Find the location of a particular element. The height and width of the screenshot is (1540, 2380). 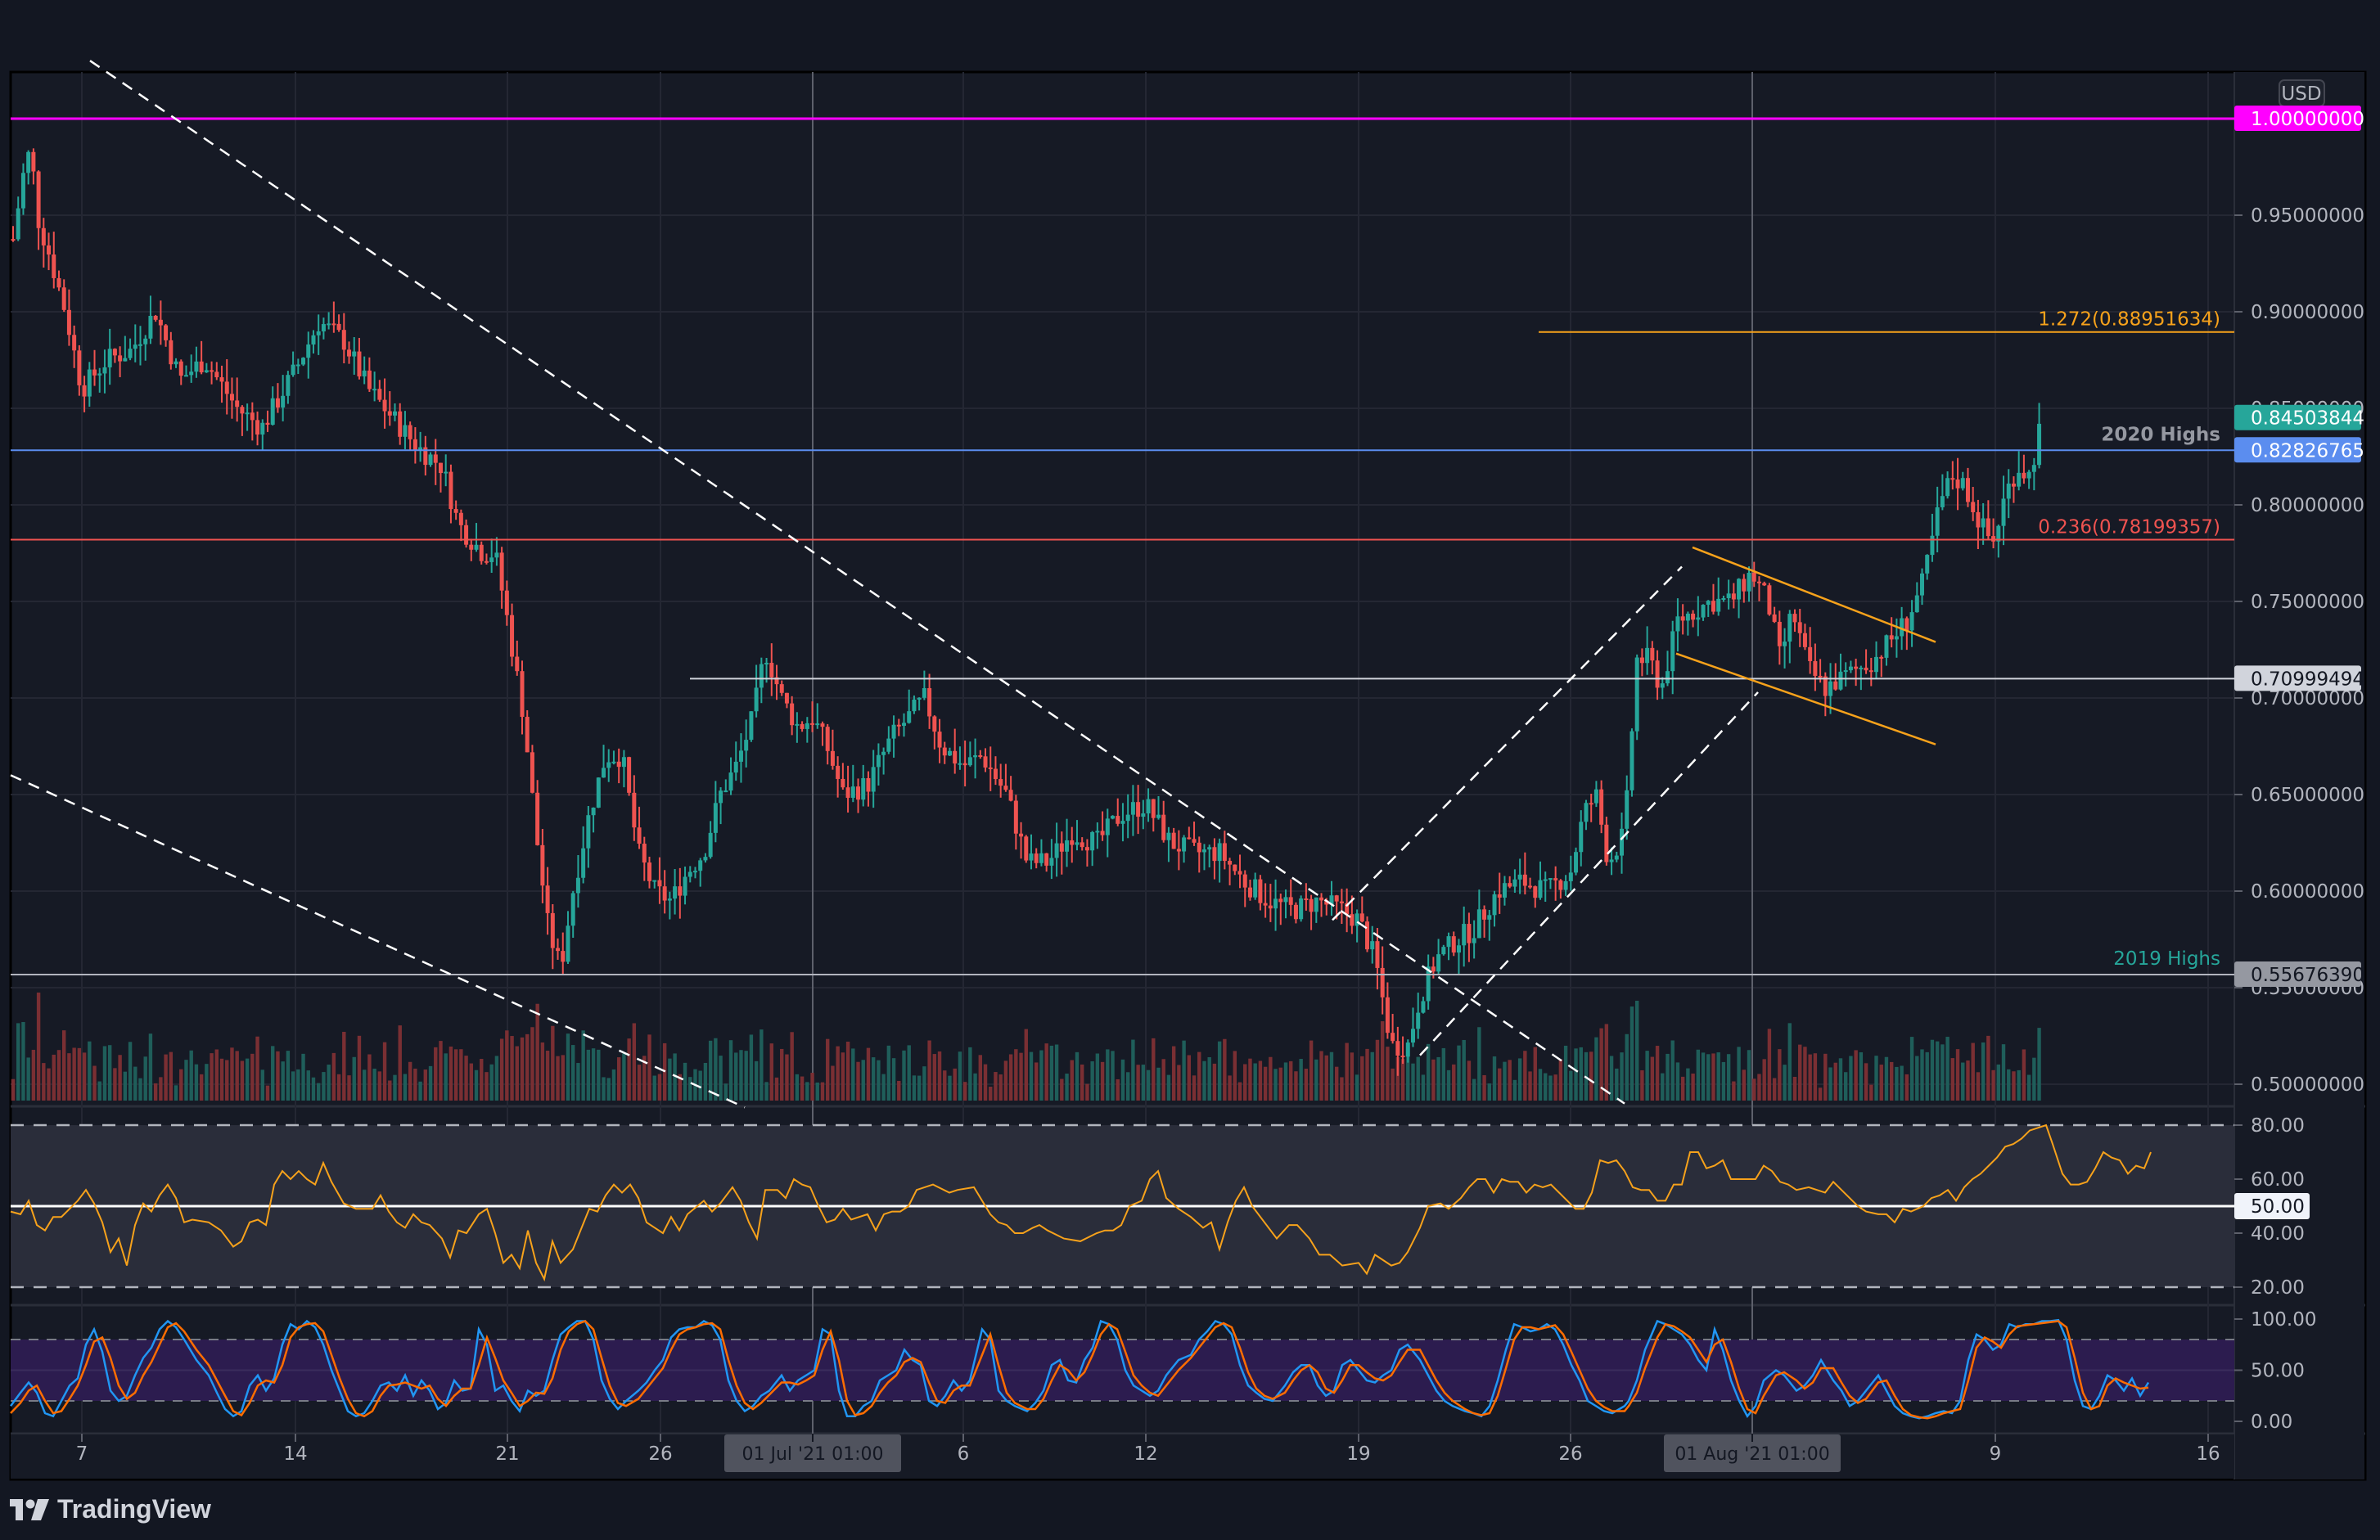

tradingview-wordmark: TradingView is located at coordinates (134, 1509).